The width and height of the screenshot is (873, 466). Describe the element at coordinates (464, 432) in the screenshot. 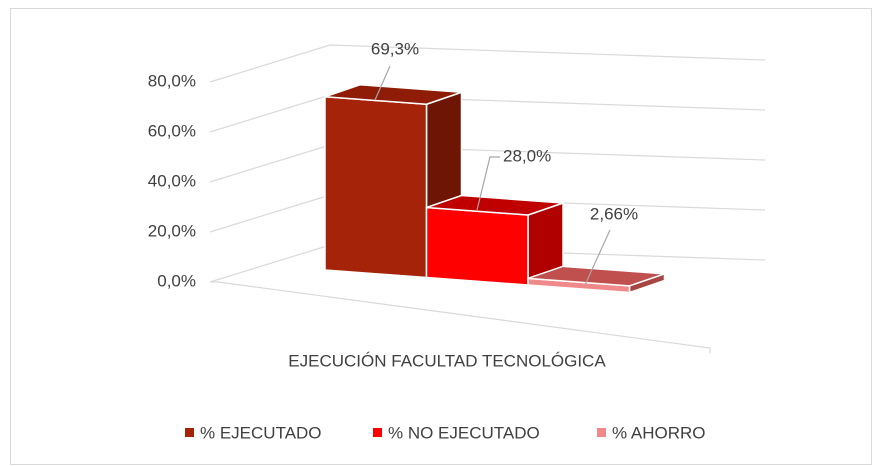

I see `legend-label: % NO EJECUTADO` at that location.